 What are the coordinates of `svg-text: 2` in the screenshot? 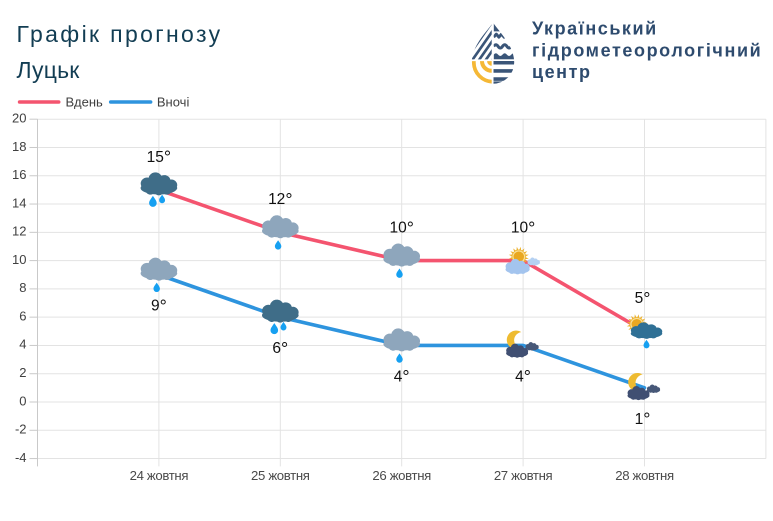 It's located at (22, 372).